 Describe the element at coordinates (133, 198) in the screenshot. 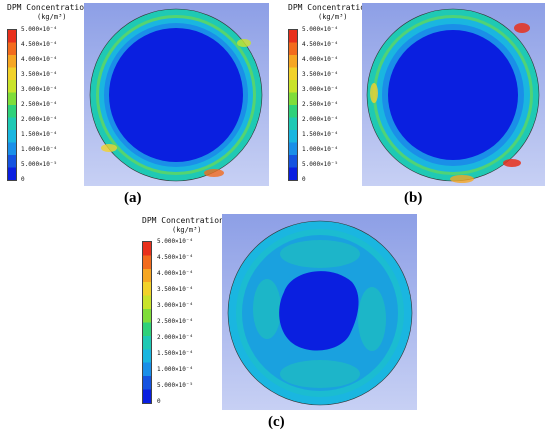

I see `caption-a: (a)` at that location.